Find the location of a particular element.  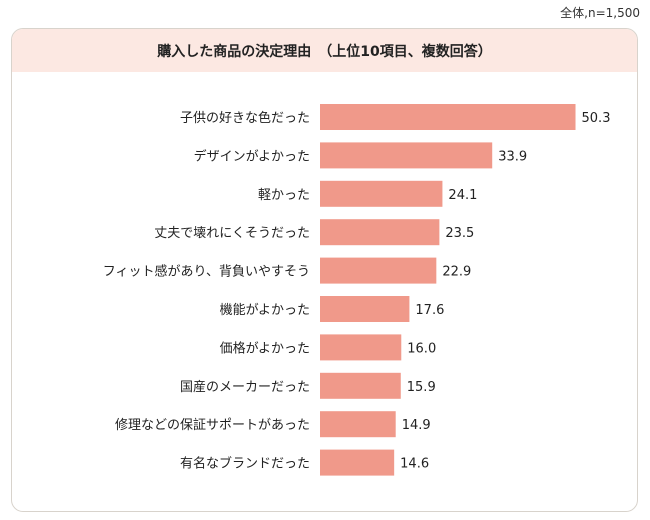

value-label-4: 23.5 is located at coordinates (459, 233).